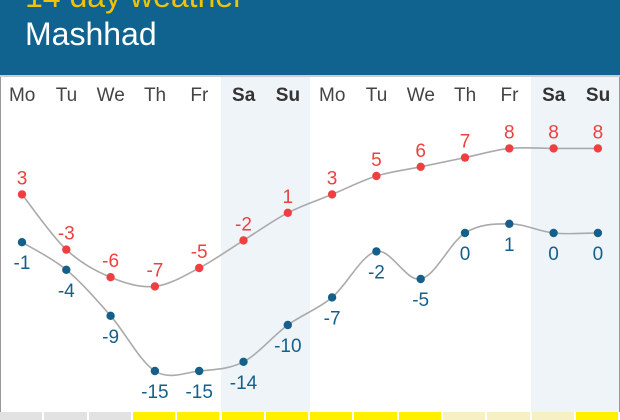 Image resolution: width=620 pixels, height=420 pixels. I want to click on divider, so click(310, 76).